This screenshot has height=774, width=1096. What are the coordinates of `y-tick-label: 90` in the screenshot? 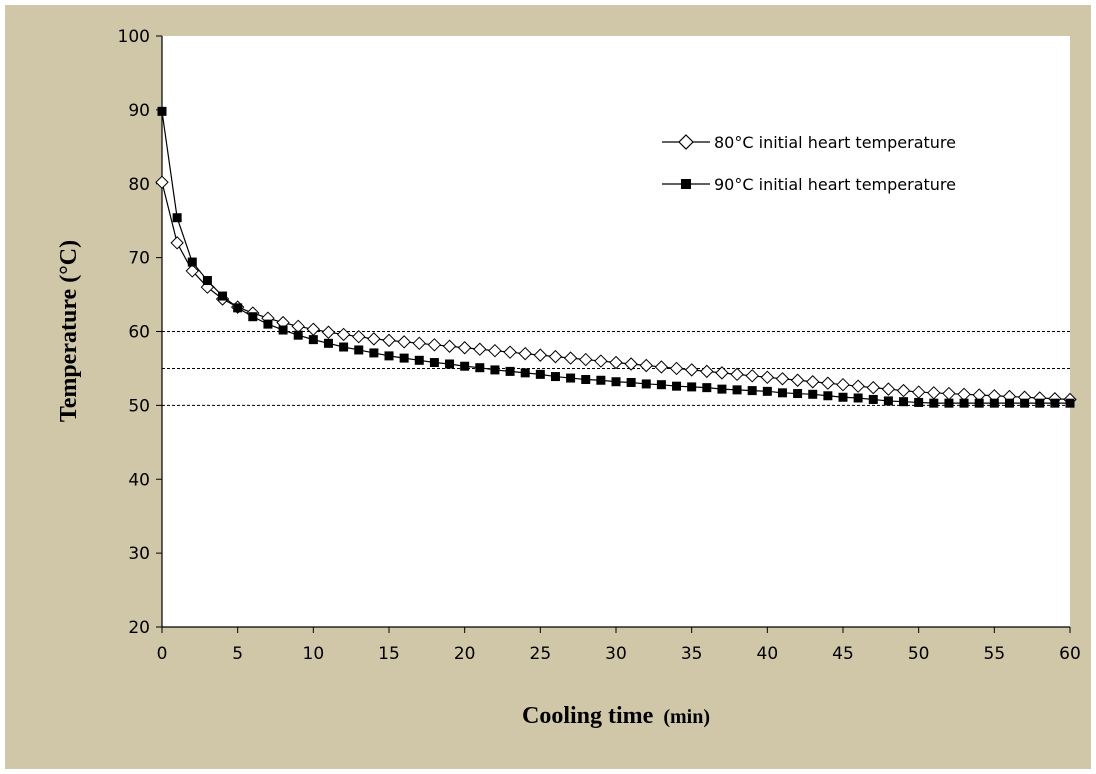 It's located at (139, 111).